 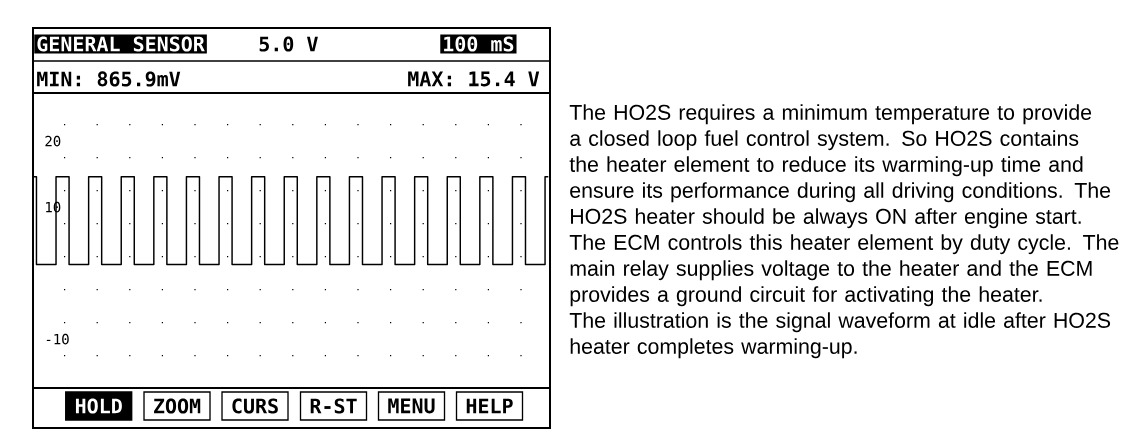 What do you see at coordinates (489, 406) in the screenshot?
I see `text: HELP` at bounding box center [489, 406].